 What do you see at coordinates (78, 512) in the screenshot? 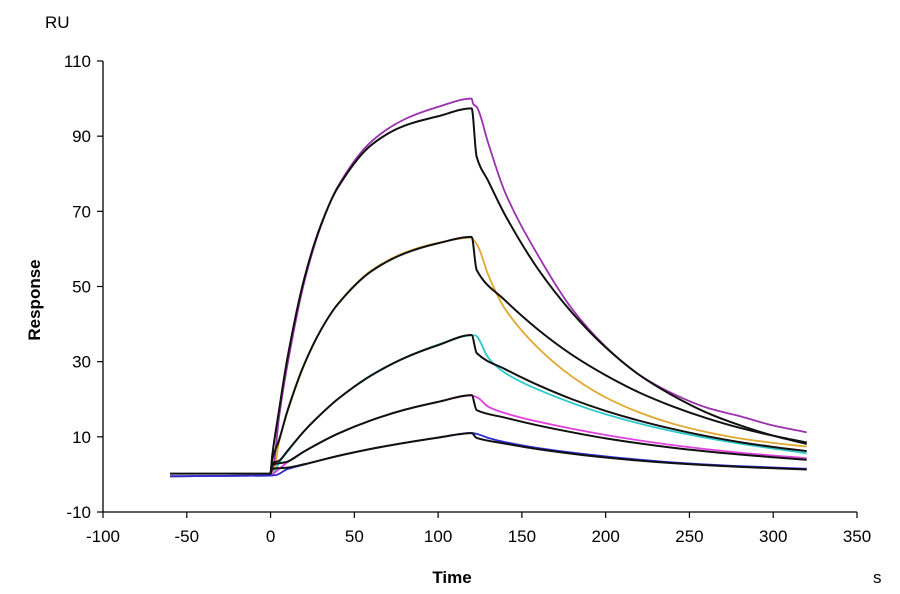
I see `y-tick-label: -10` at bounding box center [78, 512].